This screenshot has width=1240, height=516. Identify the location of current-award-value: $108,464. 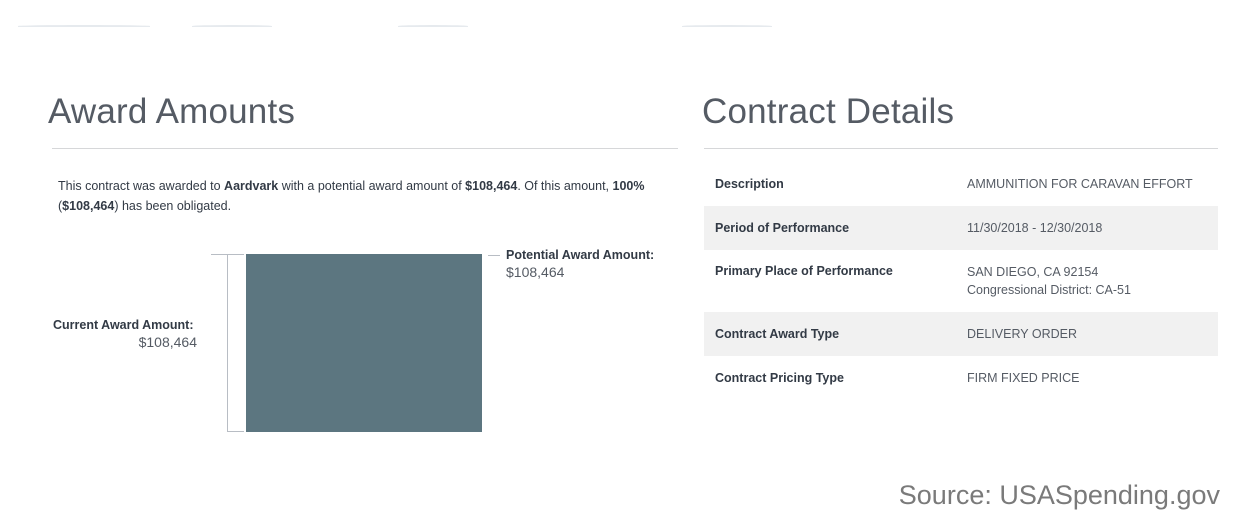
(167, 342).